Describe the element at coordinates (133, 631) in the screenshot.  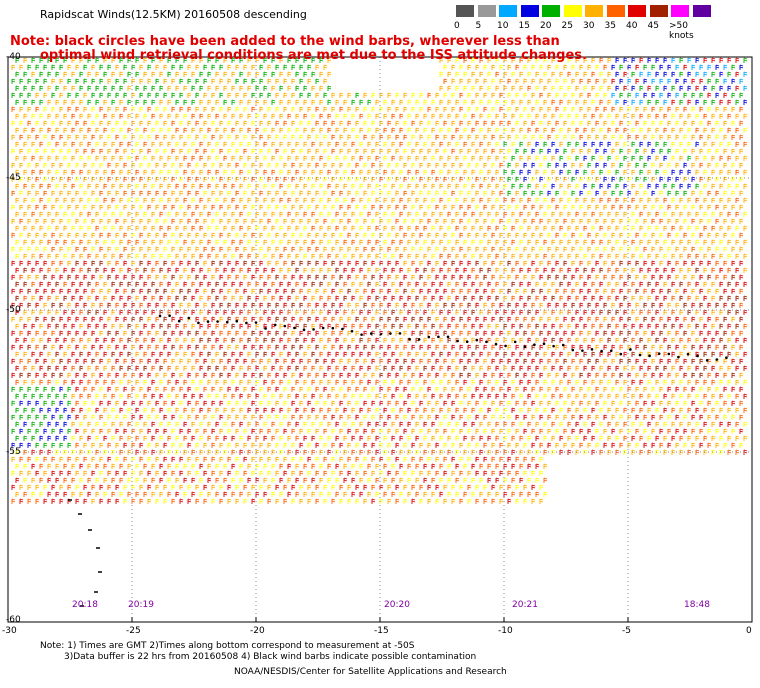
I see `x-tick-label: -25` at that location.